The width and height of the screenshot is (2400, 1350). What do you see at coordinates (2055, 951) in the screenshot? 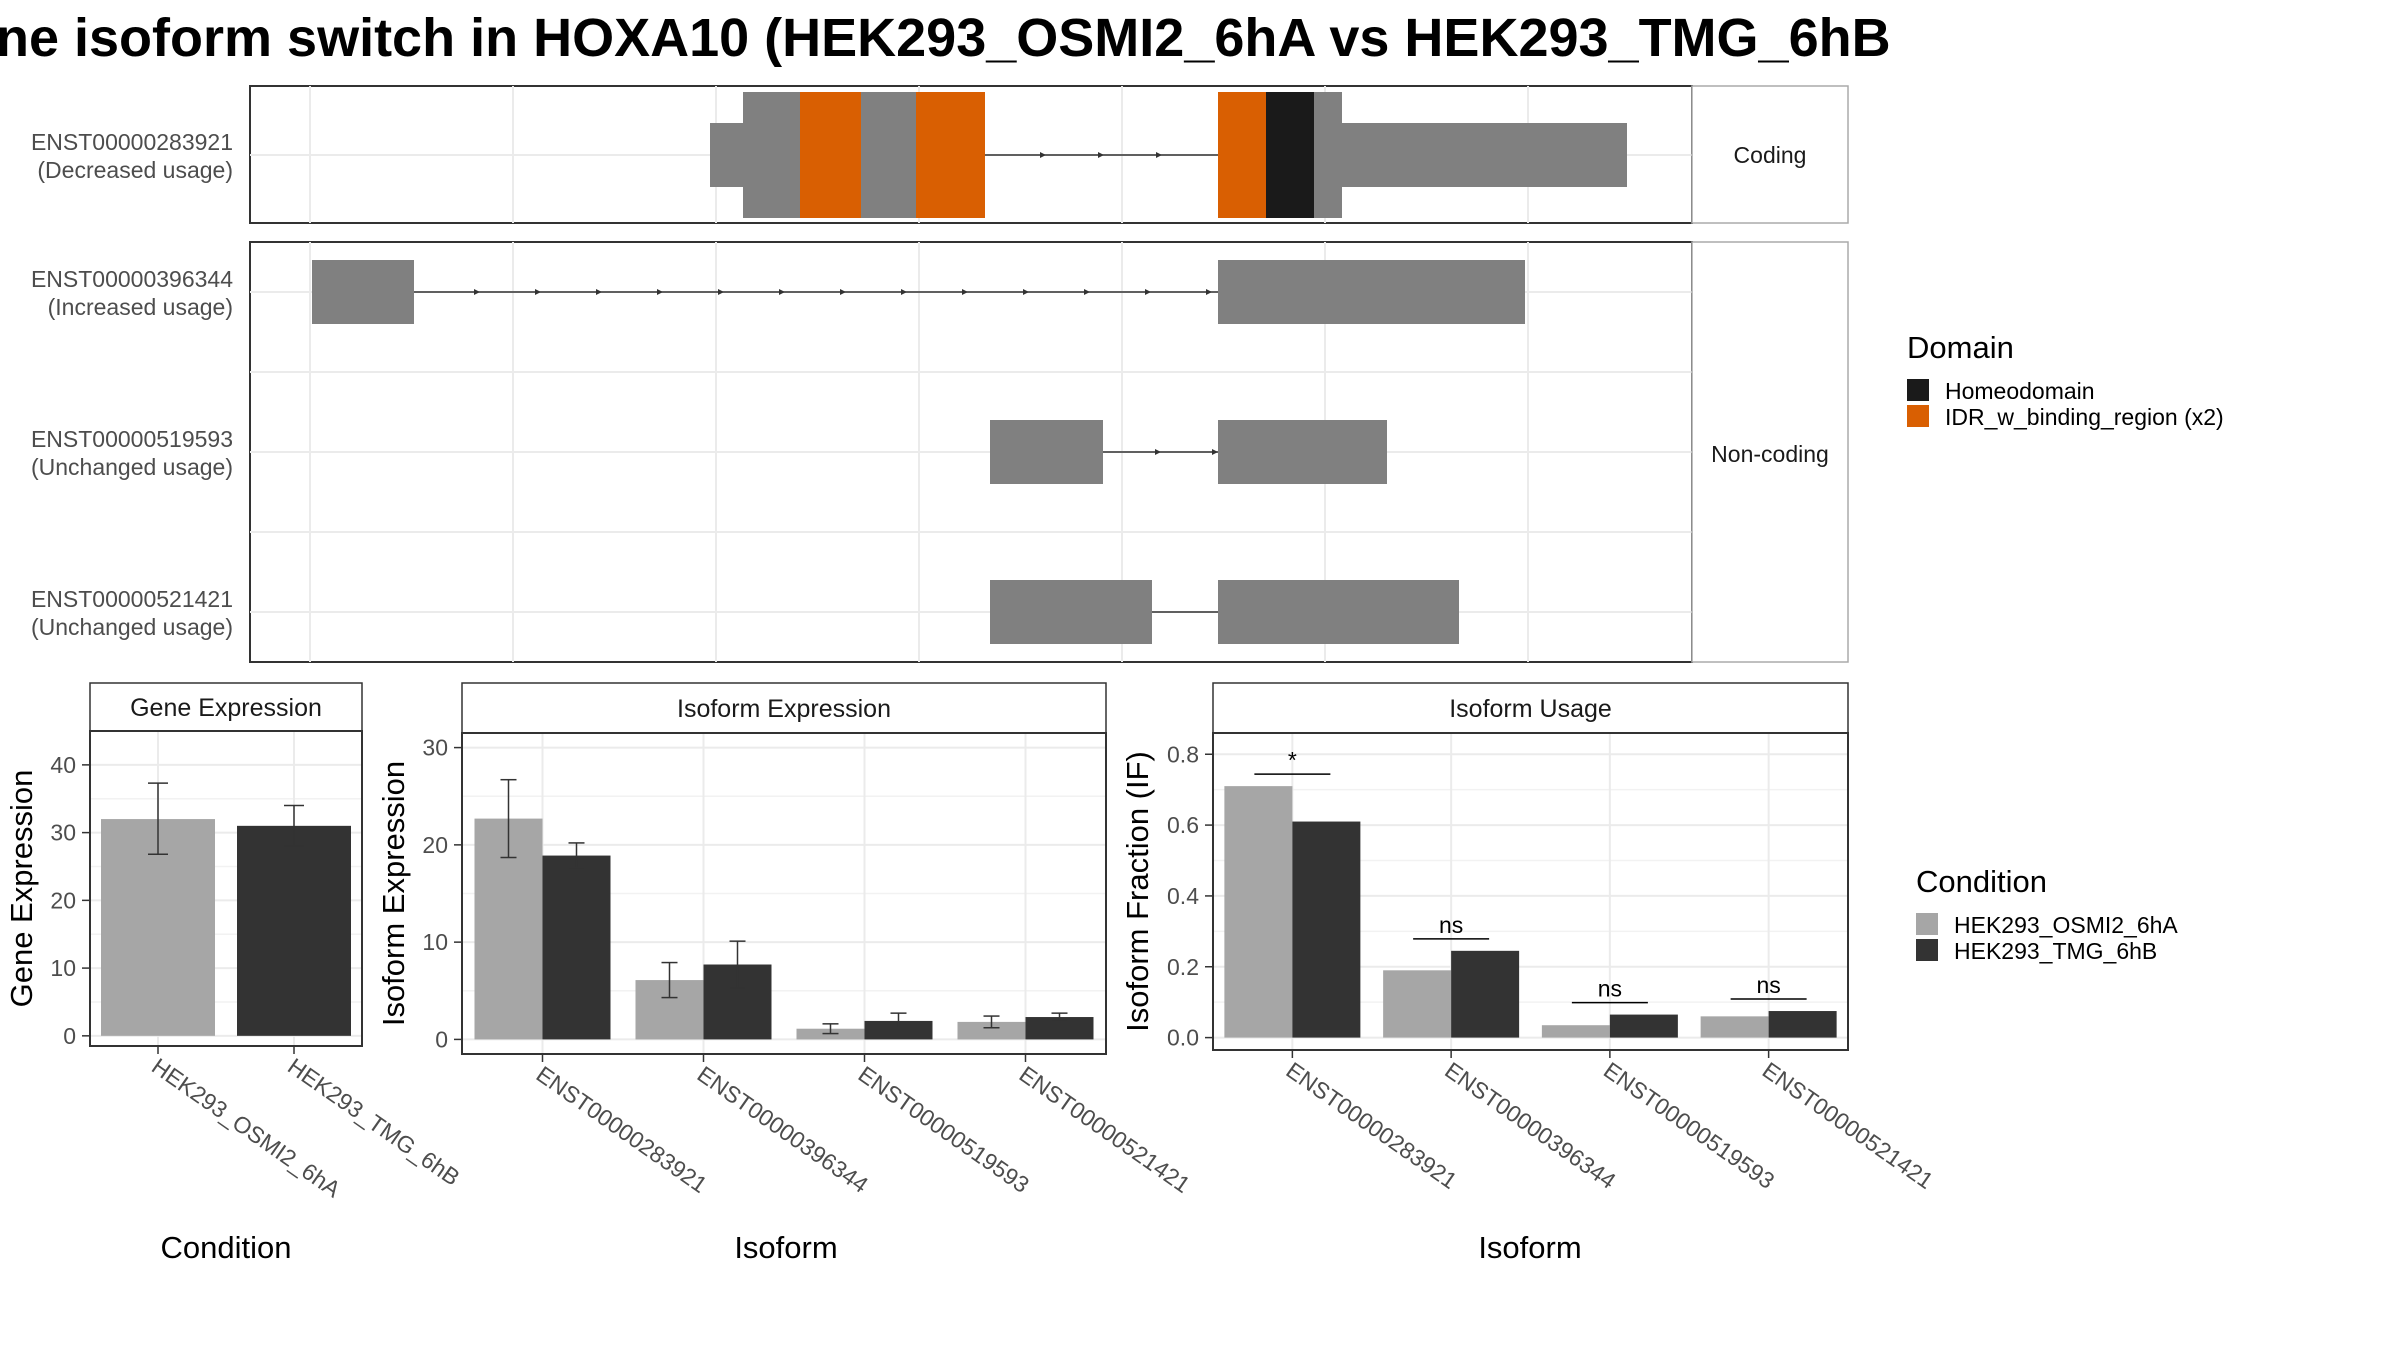
I see `legend-label-tmg: HEK293_TMG_6hB` at bounding box center [2055, 951].